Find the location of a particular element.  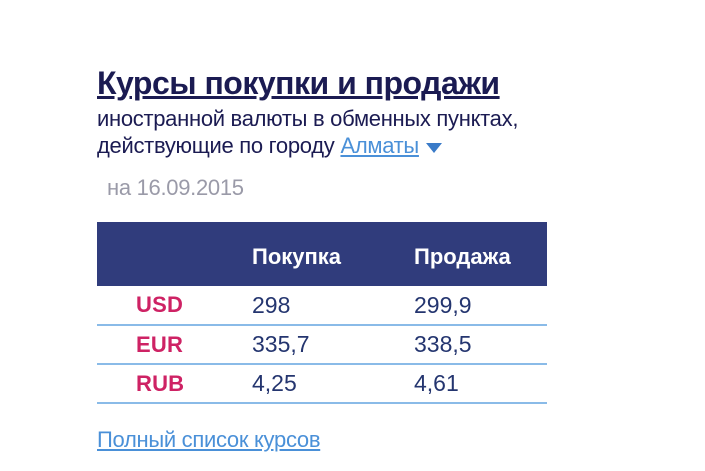

table-row-usd: USD 298 299,9 is located at coordinates (322, 306).